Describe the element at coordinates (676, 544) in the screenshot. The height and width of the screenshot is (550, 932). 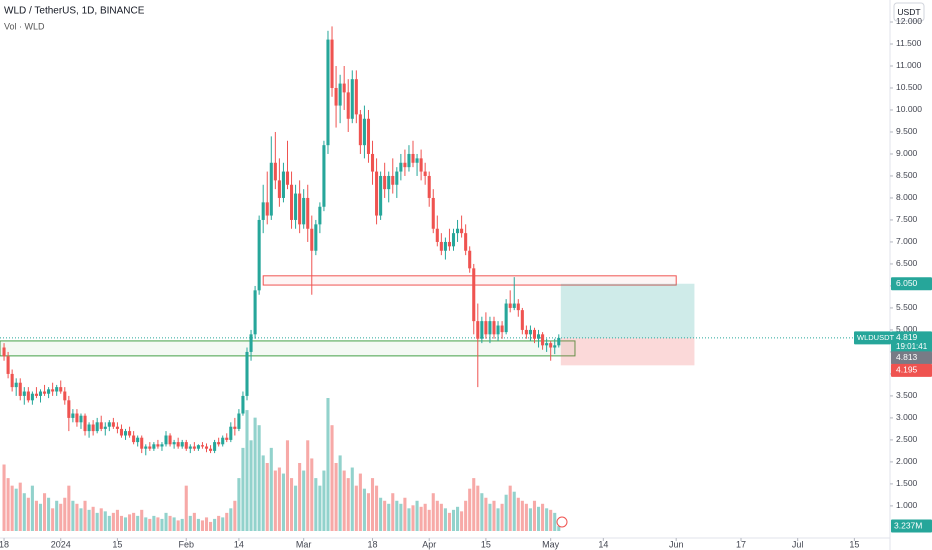
I see `x-tick-label: Jun` at that location.